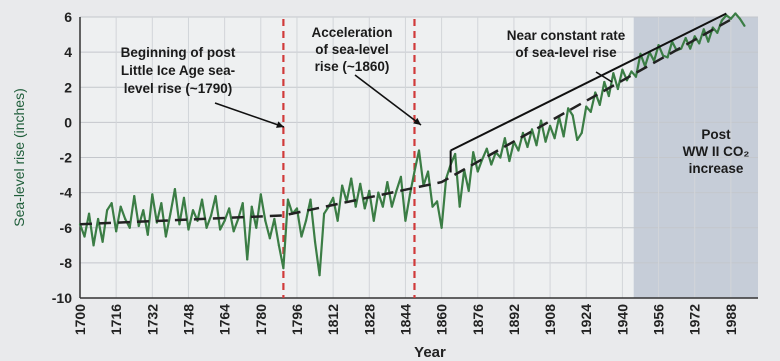  What do you see at coordinates (152, 319) in the screenshot?
I see `x-tick-label: 1732` at bounding box center [152, 319].